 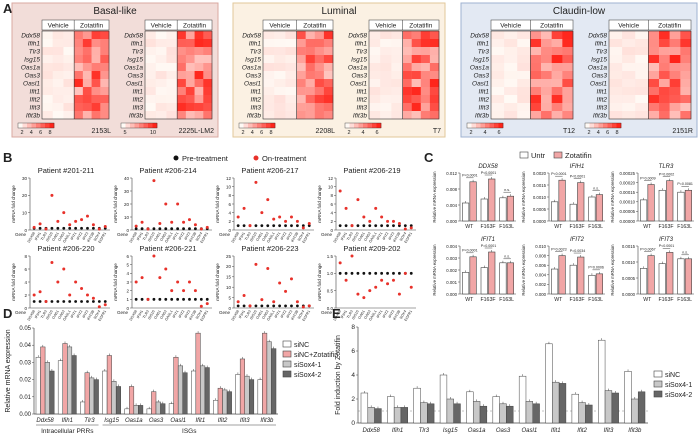 I want to click on heatmap-frame, so click(x=650, y=75).